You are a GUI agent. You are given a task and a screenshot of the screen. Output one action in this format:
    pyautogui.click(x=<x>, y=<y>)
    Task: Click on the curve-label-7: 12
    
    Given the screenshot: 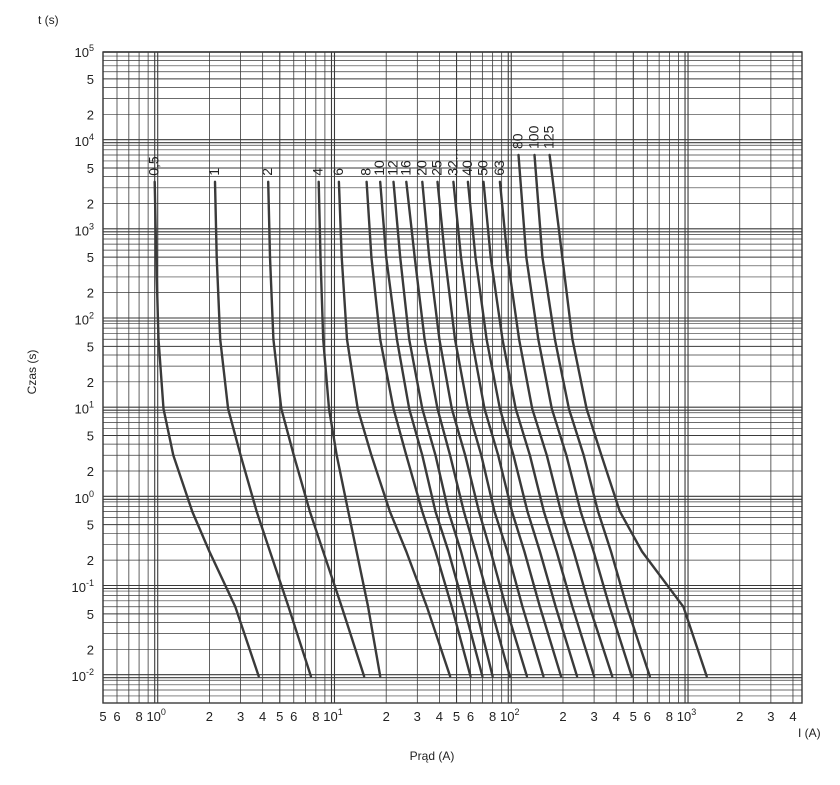 What is the action you would take?
    pyautogui.click(x=393, y=168)
    